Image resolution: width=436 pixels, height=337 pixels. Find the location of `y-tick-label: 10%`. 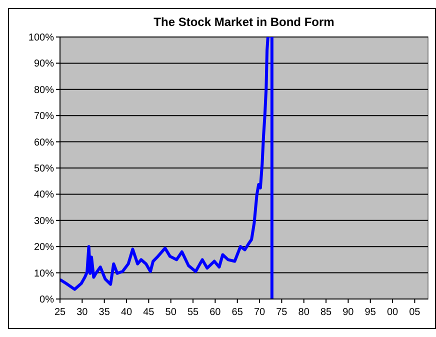

y-tick-label: 10% is located at coordinates (44, 274).